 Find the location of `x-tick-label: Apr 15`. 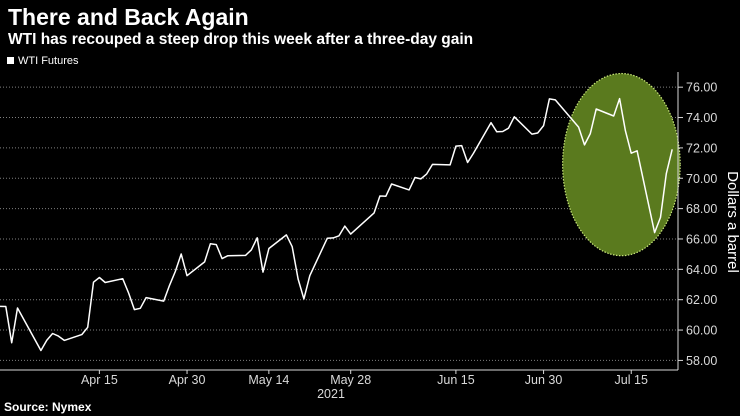

x-tick-label: Apr 15 is located at coordinates (99, 380).